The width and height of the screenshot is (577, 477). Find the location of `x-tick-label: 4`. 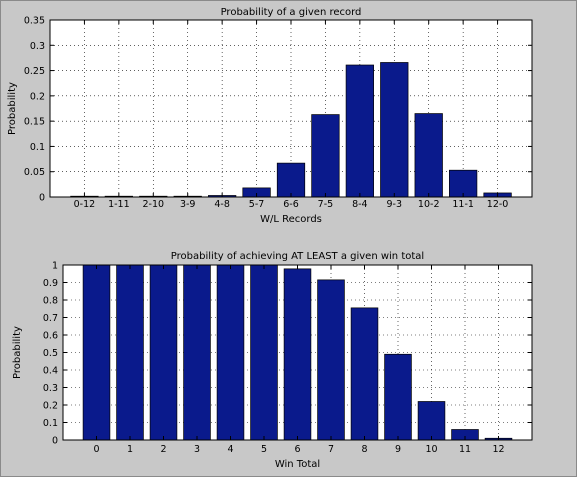

x-tick-label: 4 is located at coordinates (230, 449).